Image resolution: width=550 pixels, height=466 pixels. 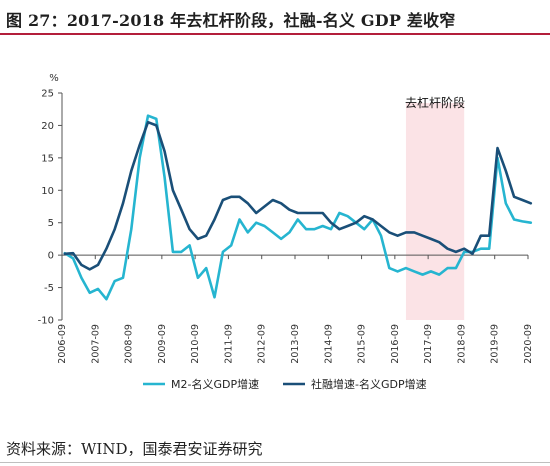 I want to click on y-tick-label: 0, so click(x=51, y=256).